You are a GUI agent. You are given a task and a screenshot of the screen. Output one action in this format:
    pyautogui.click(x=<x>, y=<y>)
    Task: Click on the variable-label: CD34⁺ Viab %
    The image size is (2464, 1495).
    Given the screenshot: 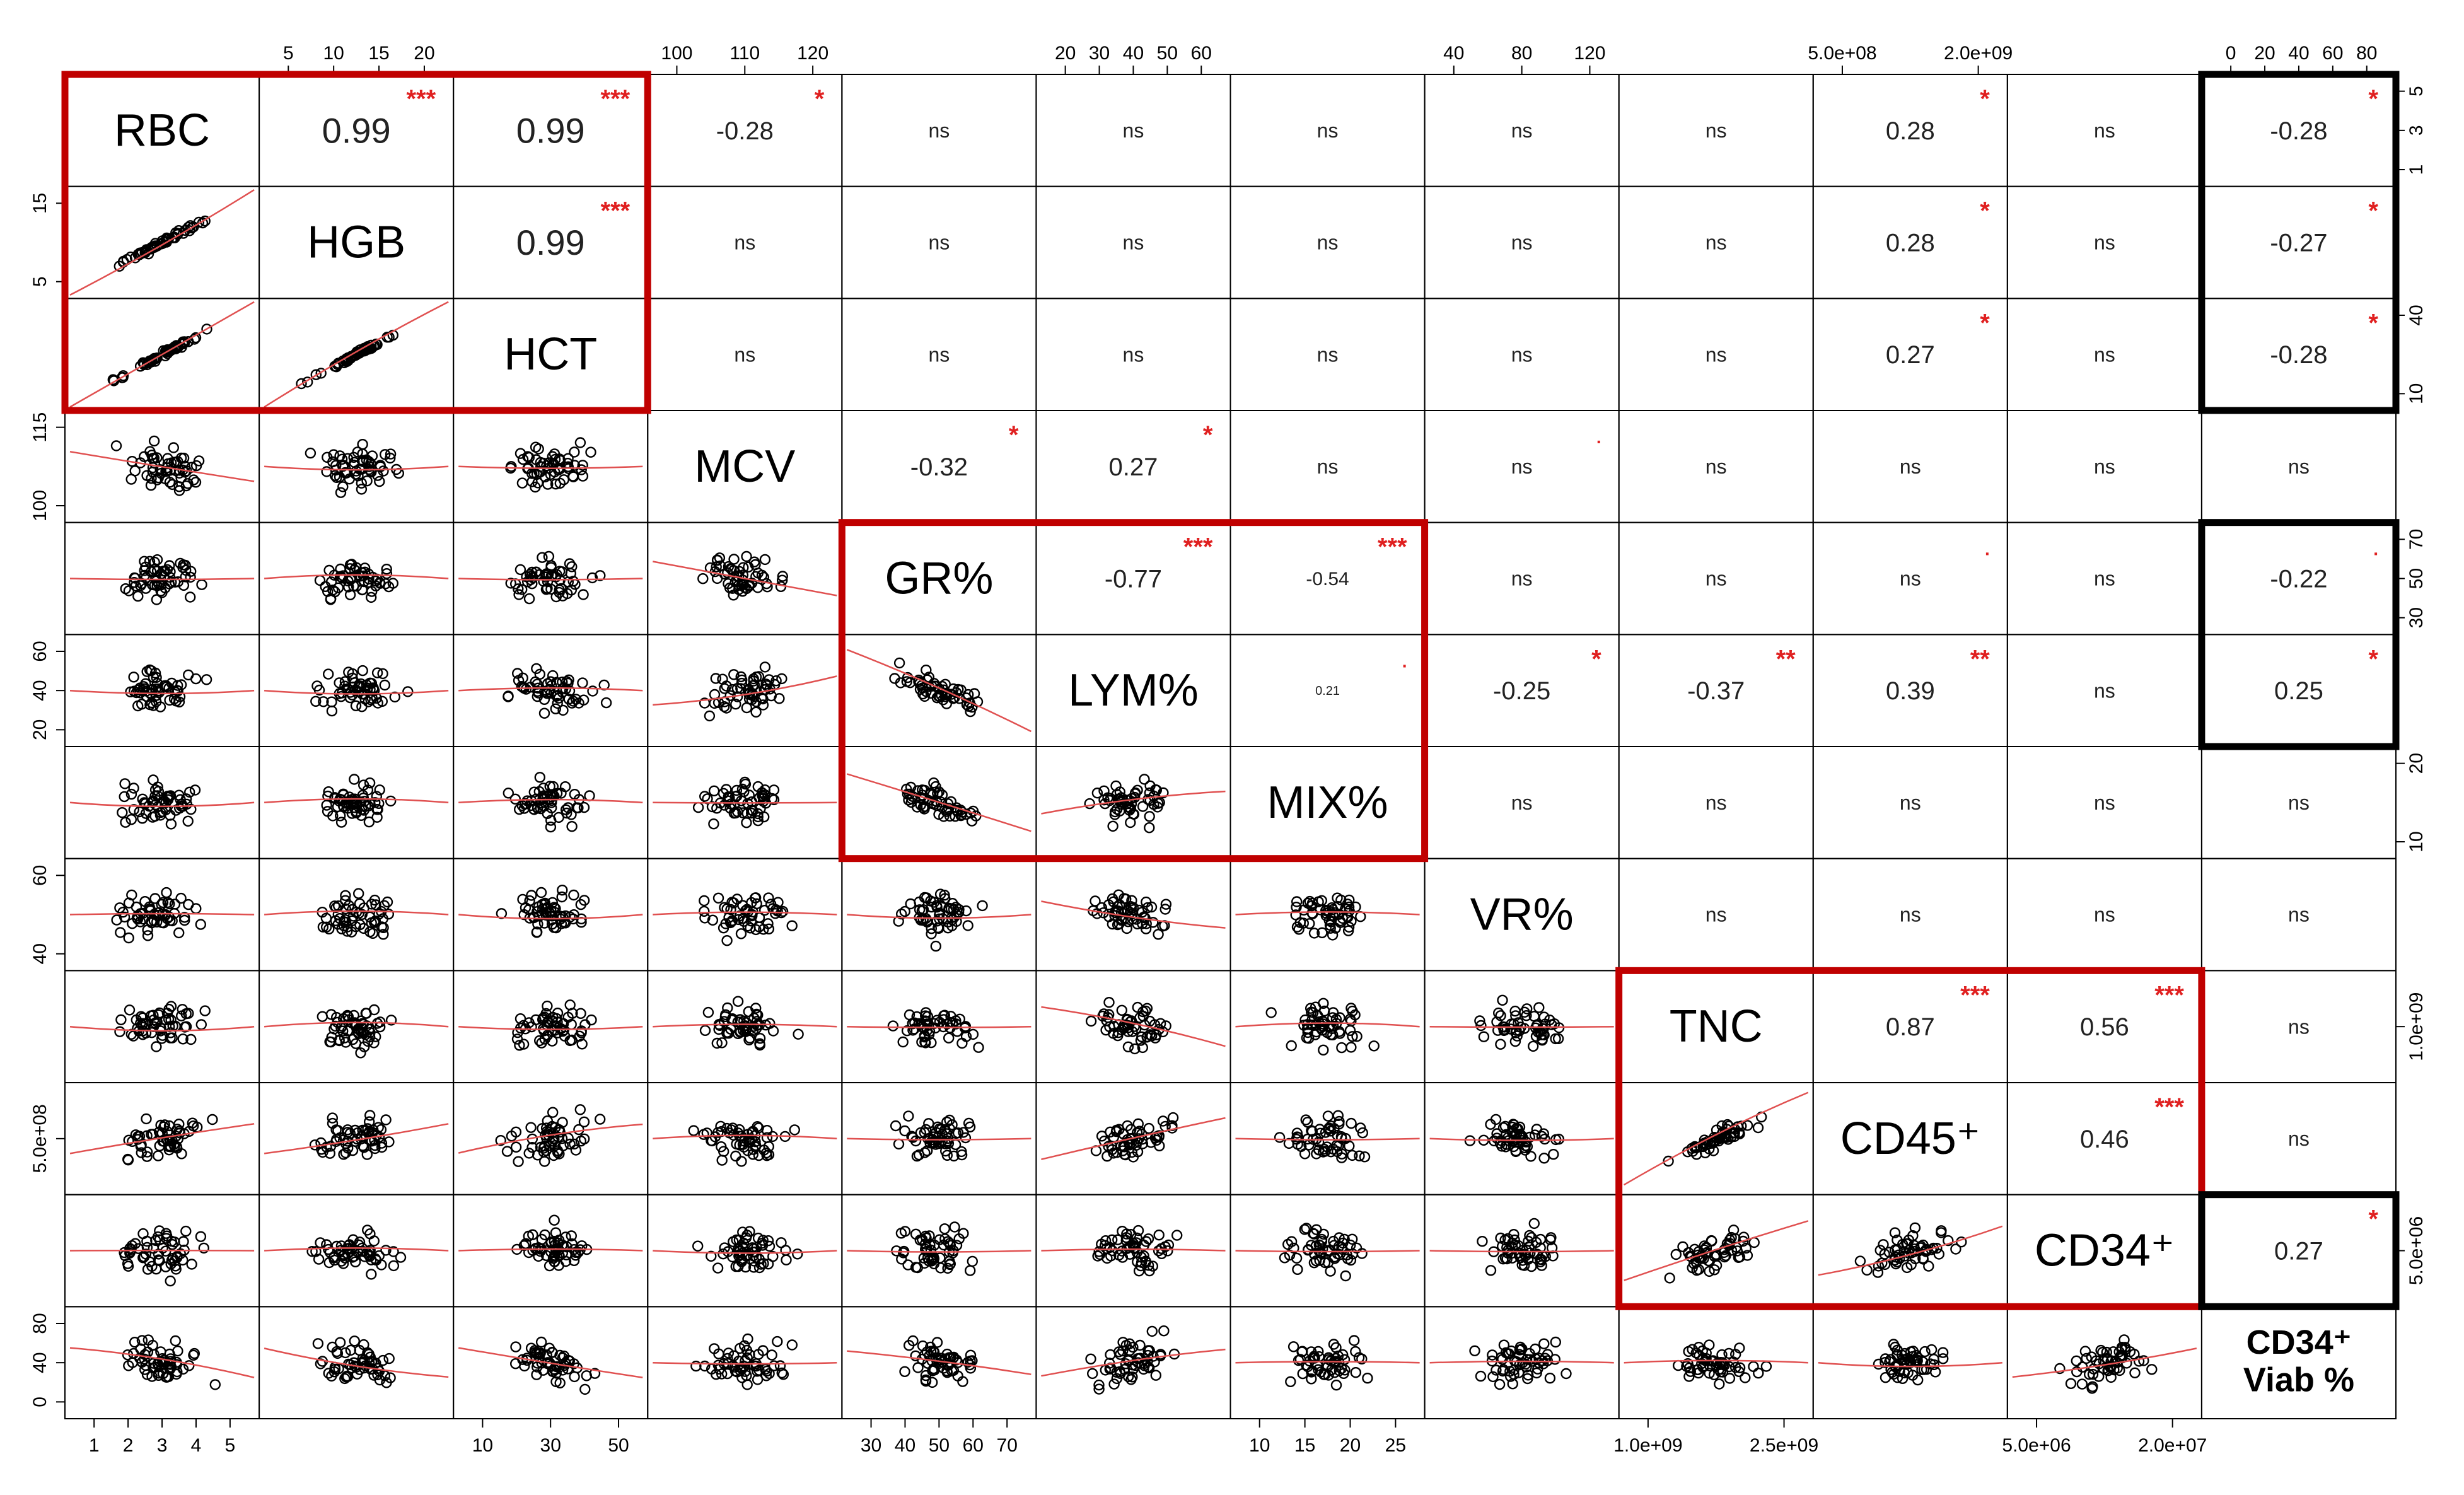 What is the action you would take?
    pyautogui.click(x=2298, y=1361)
    